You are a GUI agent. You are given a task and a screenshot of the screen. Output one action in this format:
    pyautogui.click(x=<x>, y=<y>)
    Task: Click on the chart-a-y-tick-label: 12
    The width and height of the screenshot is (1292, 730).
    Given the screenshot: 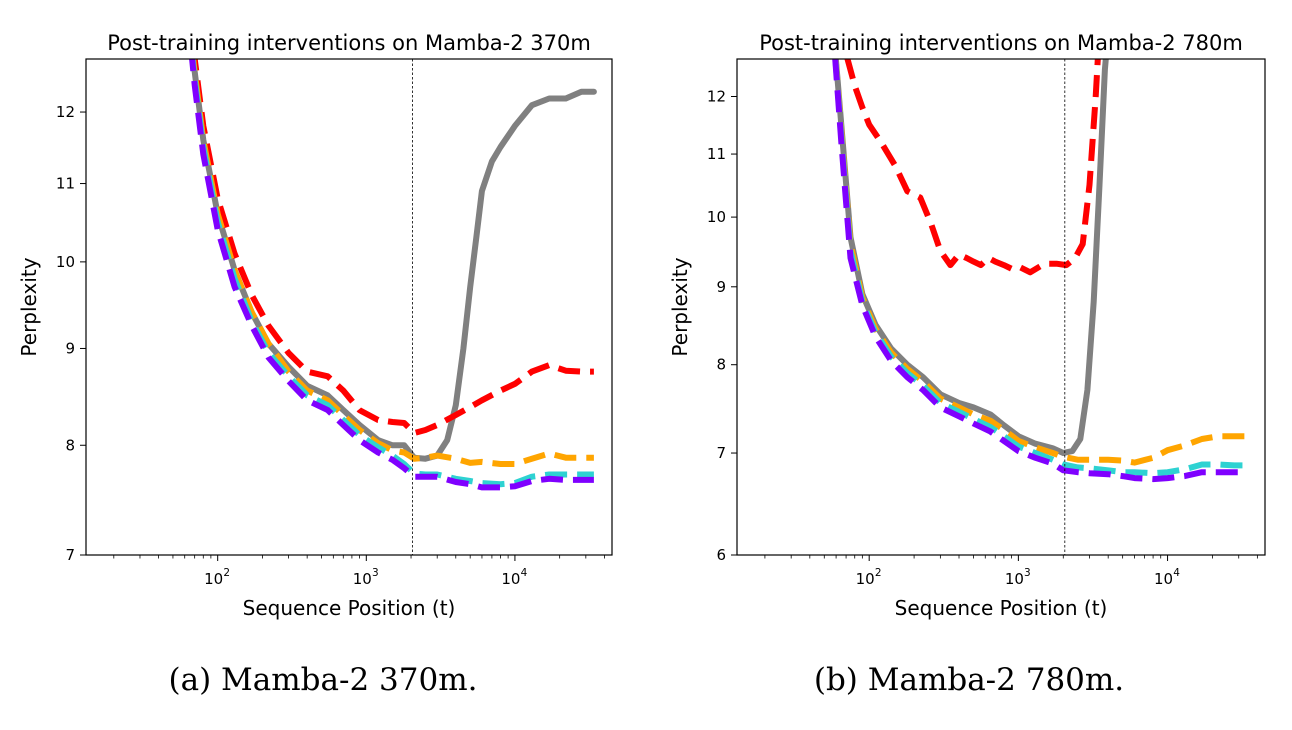 What is the action you would take?
    pyautogui.click(x=65, y=112)
    